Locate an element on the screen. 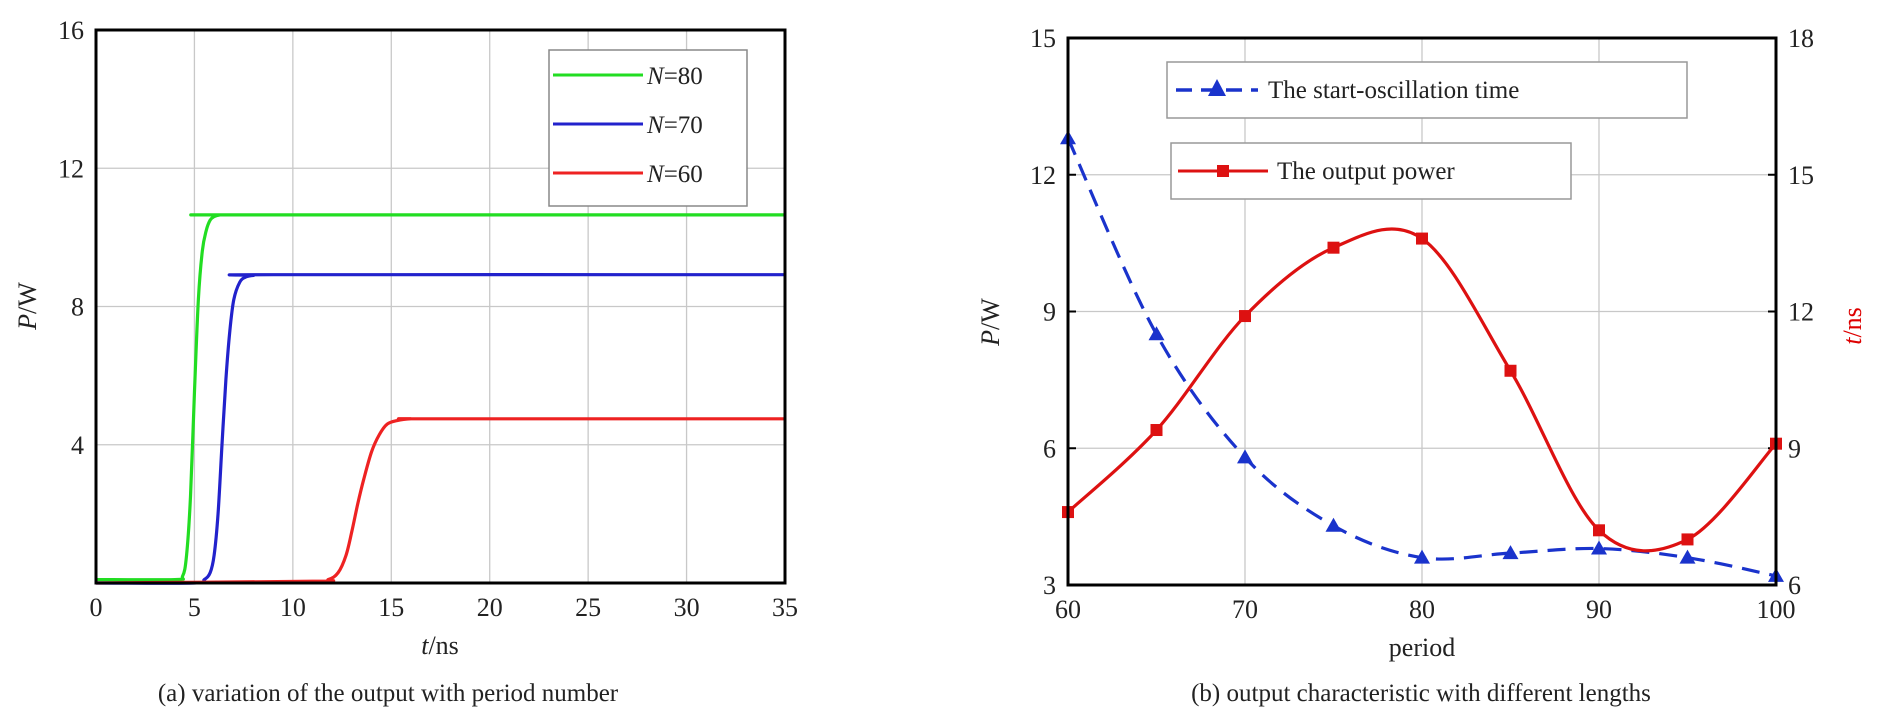 This screenshot has width=1880, height=713. y2-tick-label: 6 is located at coordinates (1794, 585).